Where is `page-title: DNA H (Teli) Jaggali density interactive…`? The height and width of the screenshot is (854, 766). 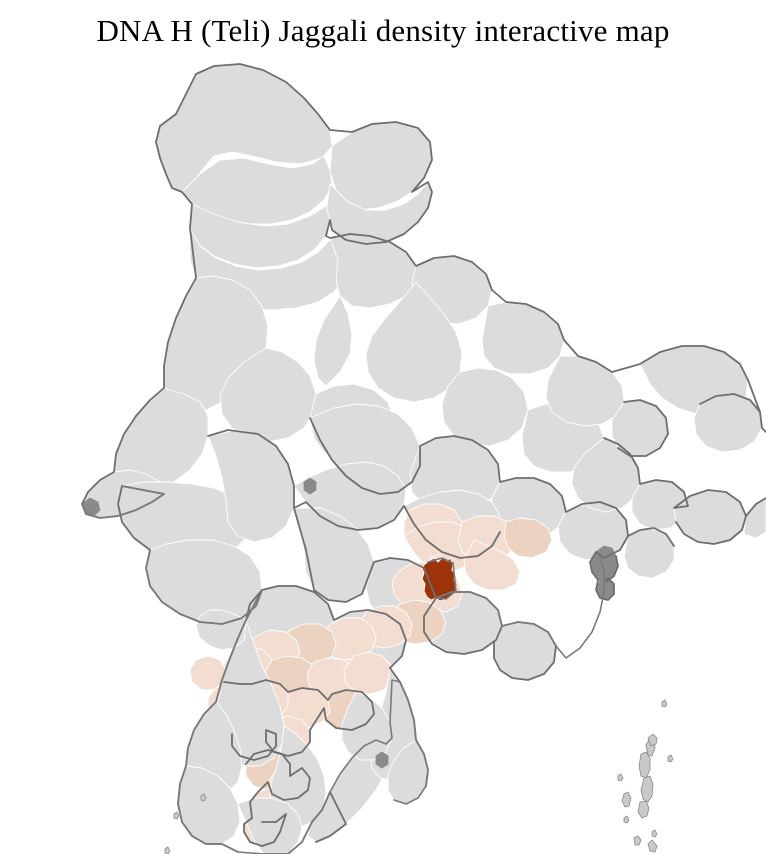
page-title: DNA H (Teli) Jaggali density interactive… is located at coordinates (383, 30).